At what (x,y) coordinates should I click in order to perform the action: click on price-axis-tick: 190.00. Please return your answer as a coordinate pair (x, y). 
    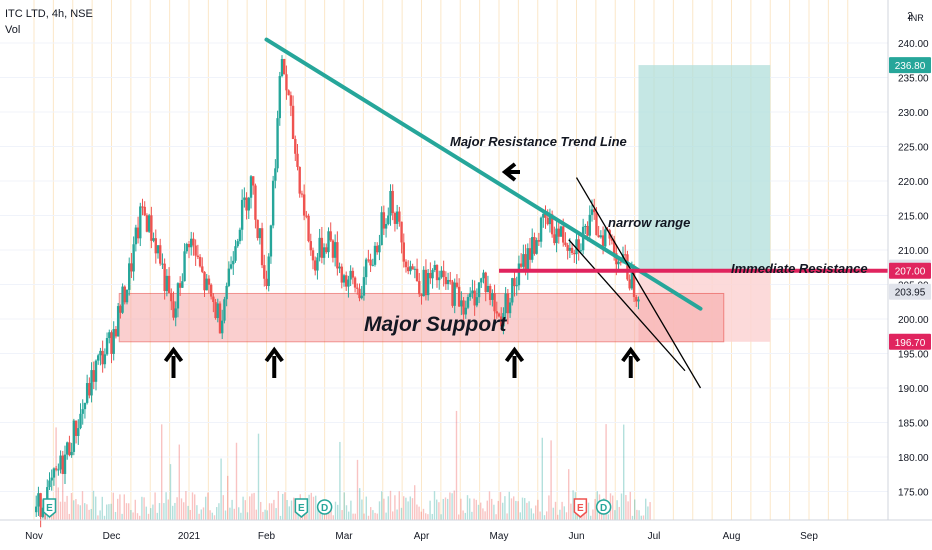
    Looking at the image, I should click on (913, 389).